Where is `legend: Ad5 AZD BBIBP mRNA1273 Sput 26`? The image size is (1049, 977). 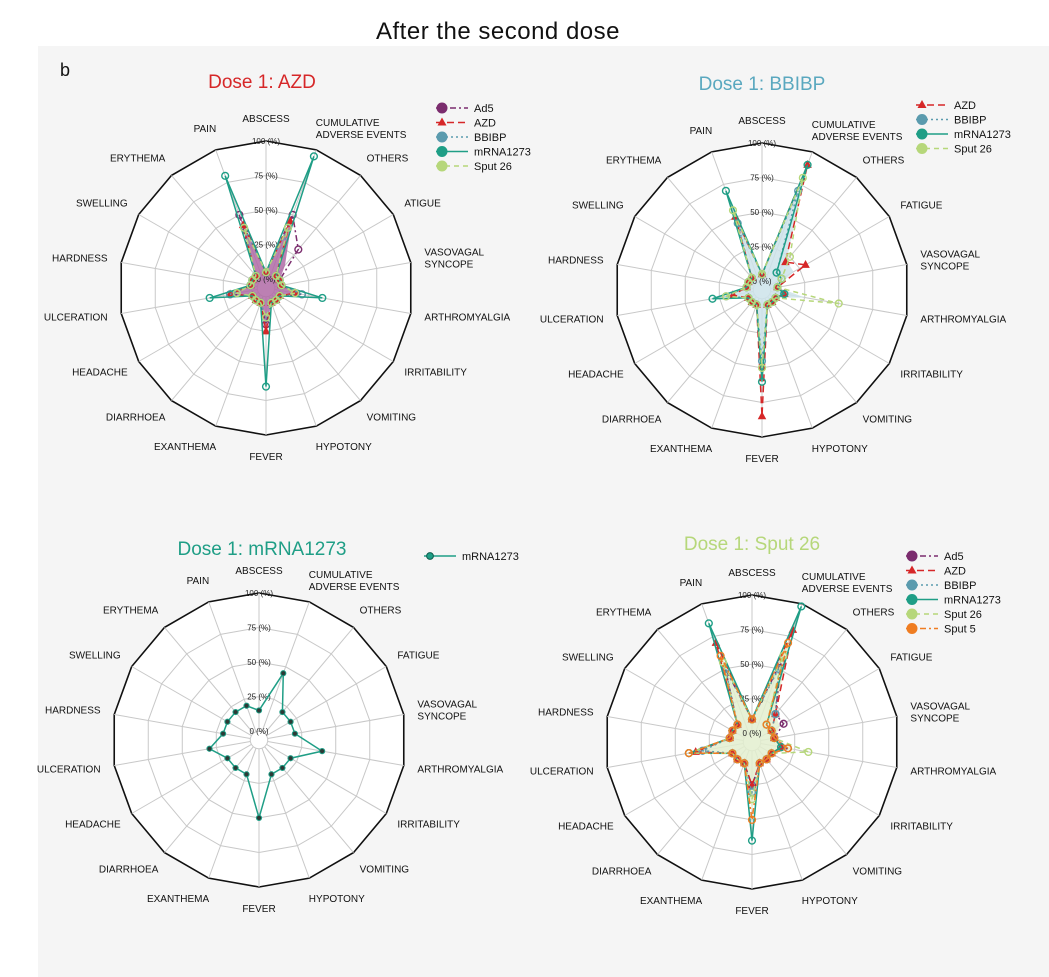 legend: Ad5 AZD BBIBP mRNA1273 Sput 26 is located at coordinates (483, 137).